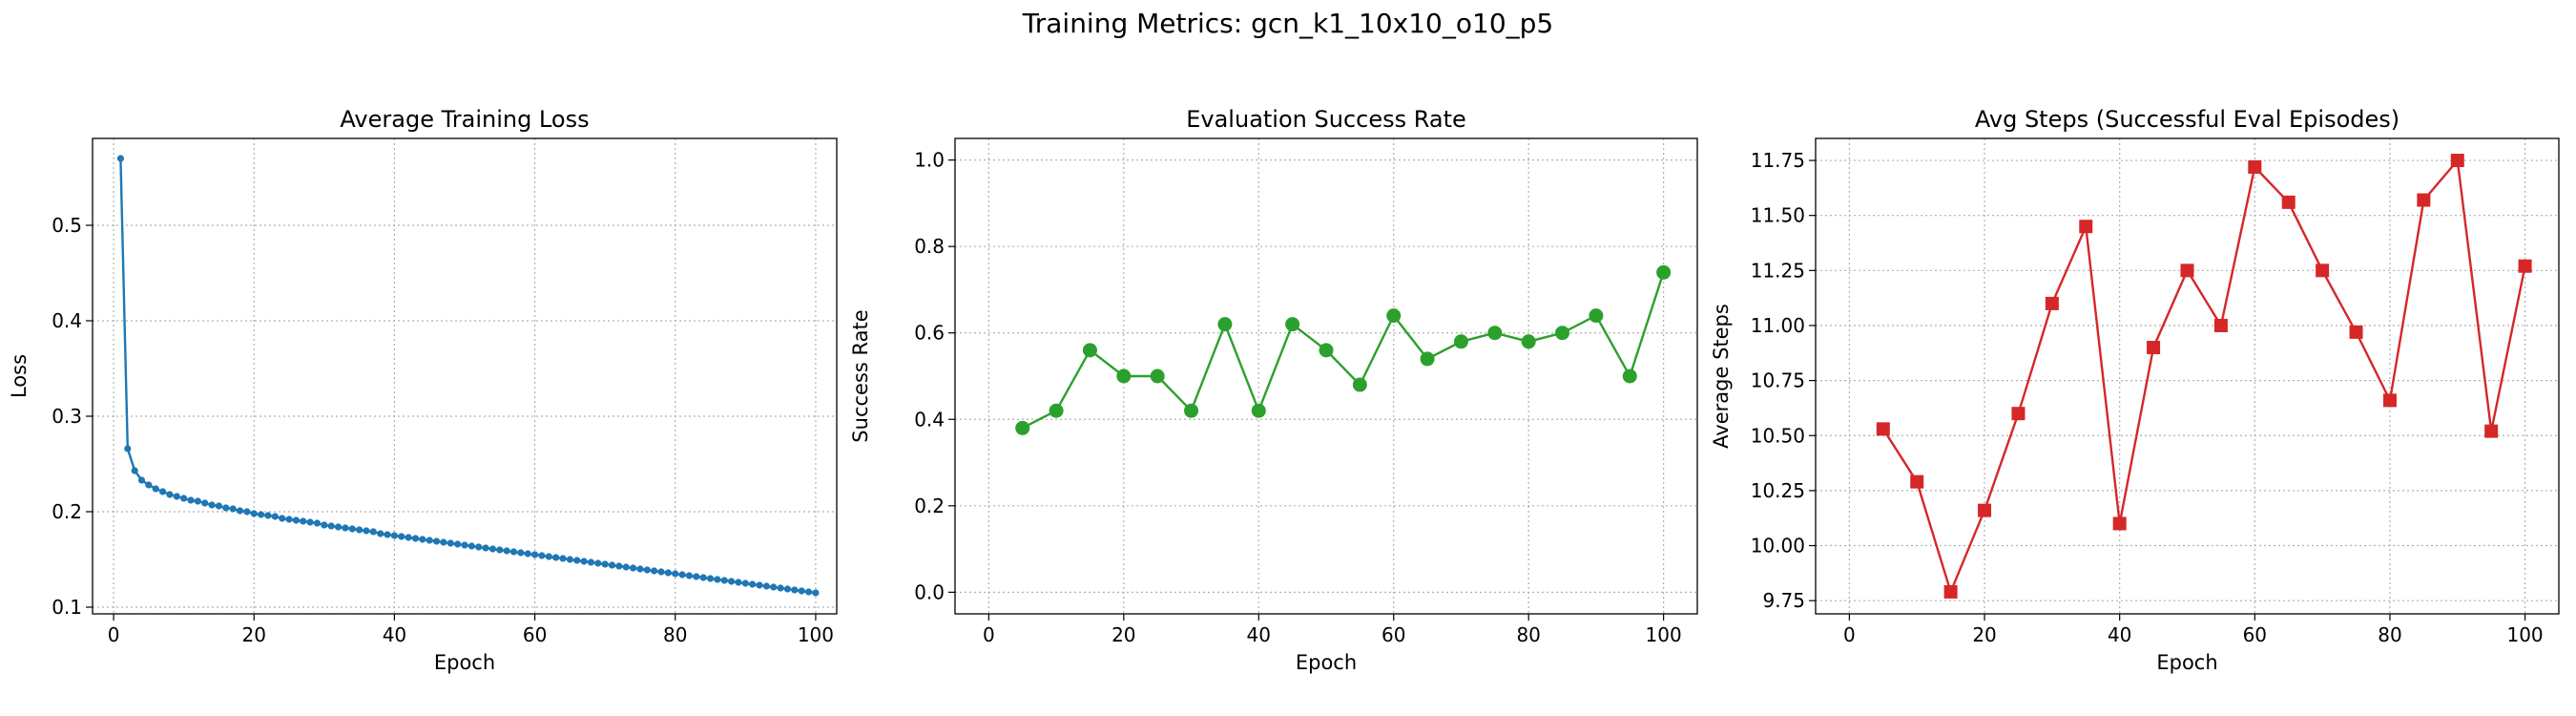 The height and width of the screenshot is (716, 2576). What do you see at coordinates (1778, 270) in the screenshot?
I see `y-tick-label: 11.25` at bounding box center [1778, 270].